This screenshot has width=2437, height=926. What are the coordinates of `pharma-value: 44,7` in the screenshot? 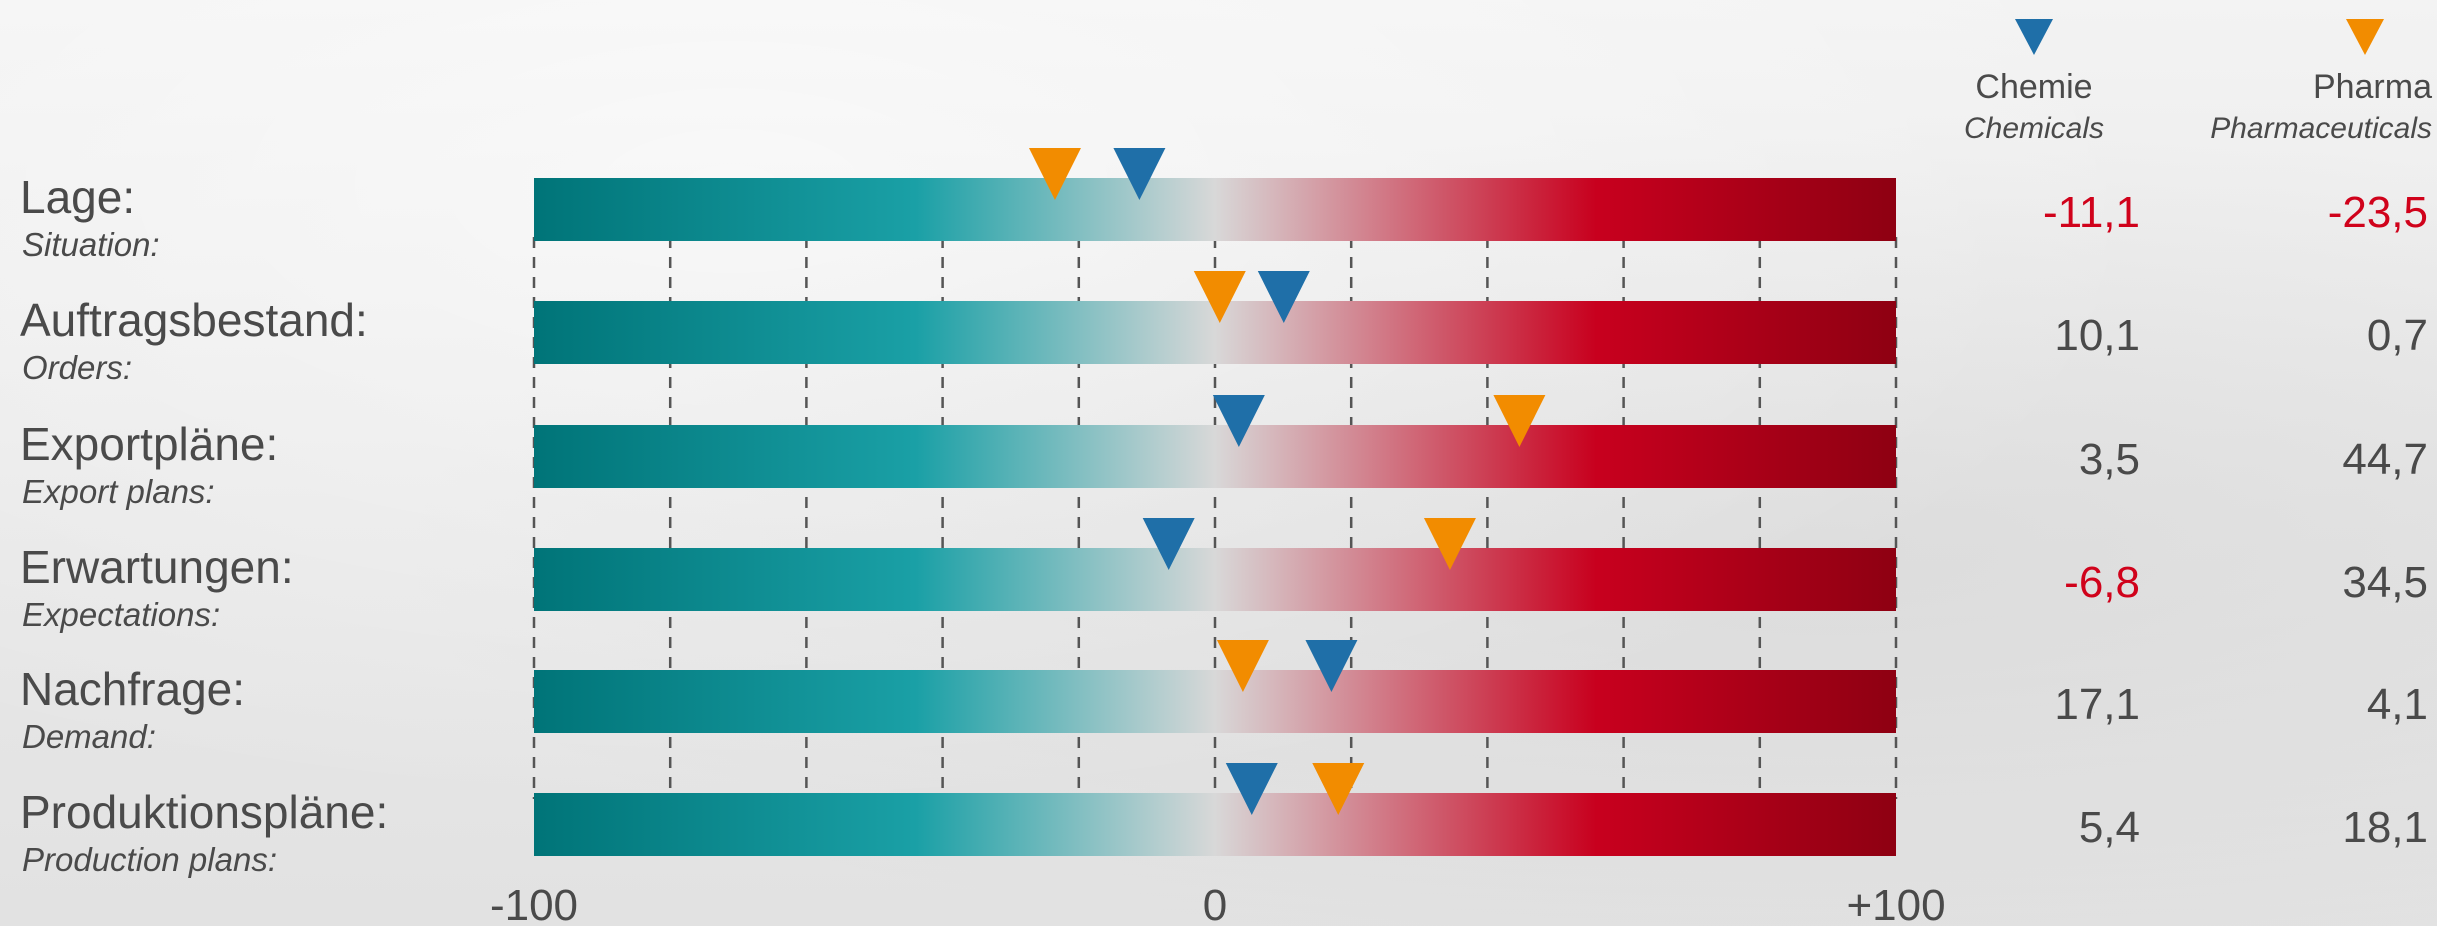 It's located at (2385, 459).